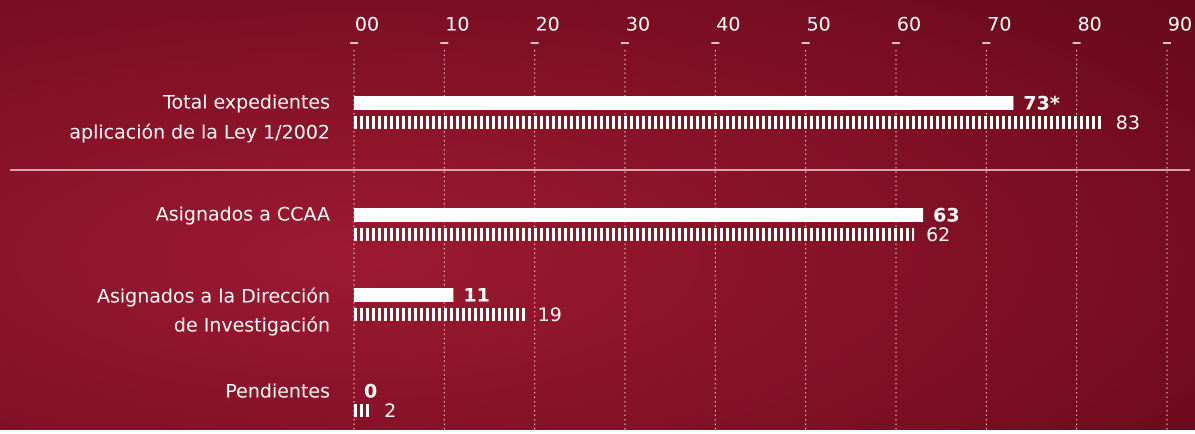 Image resolution: width=1195 pixels, height=434 pixels. What do you see at coordinates (367, 25) in the screenshot?
I see `x-tick-label: 00` at bounding box center [367, 25].